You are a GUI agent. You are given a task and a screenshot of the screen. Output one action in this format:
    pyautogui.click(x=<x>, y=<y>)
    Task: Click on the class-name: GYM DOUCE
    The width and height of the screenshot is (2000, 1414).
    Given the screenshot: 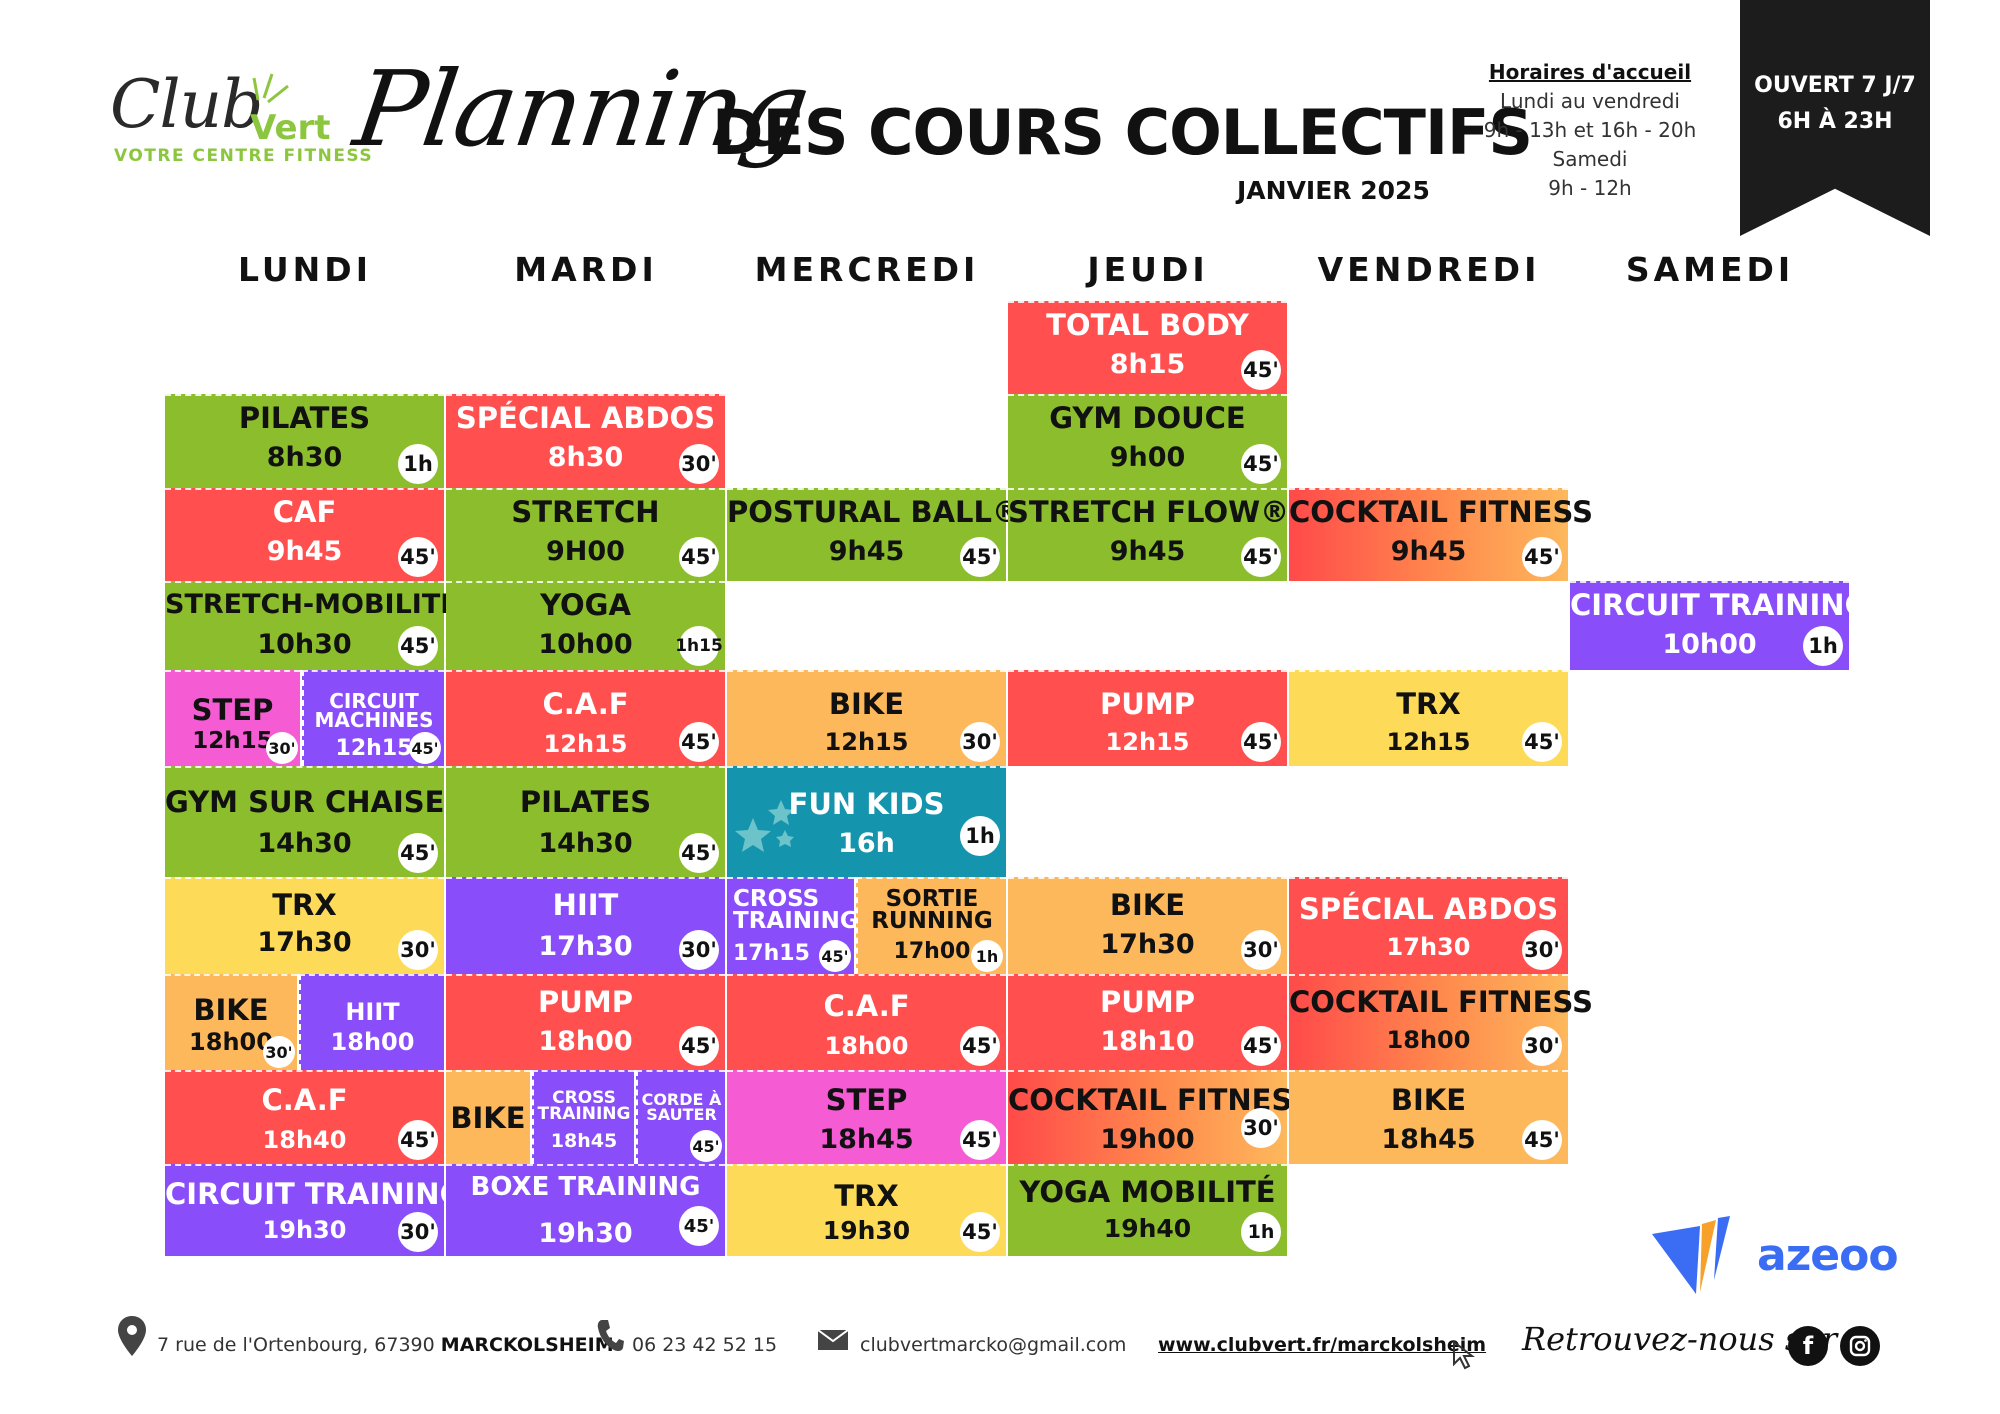 What is the action you would take?
    pyautogui.click(x=1147, y=418)
    